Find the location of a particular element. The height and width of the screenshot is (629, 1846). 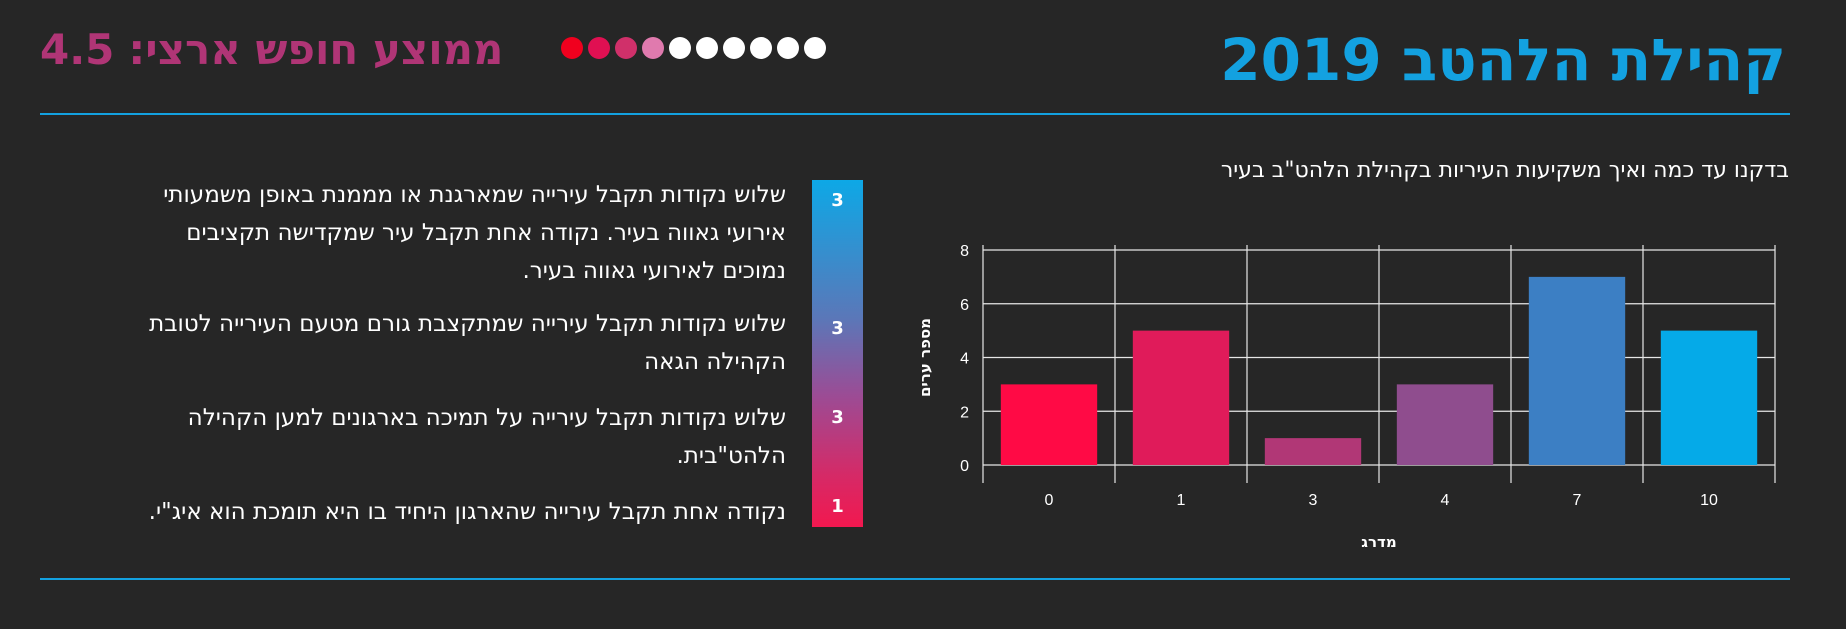

y-tick-label: 2 is located at coordinates (964, 412).